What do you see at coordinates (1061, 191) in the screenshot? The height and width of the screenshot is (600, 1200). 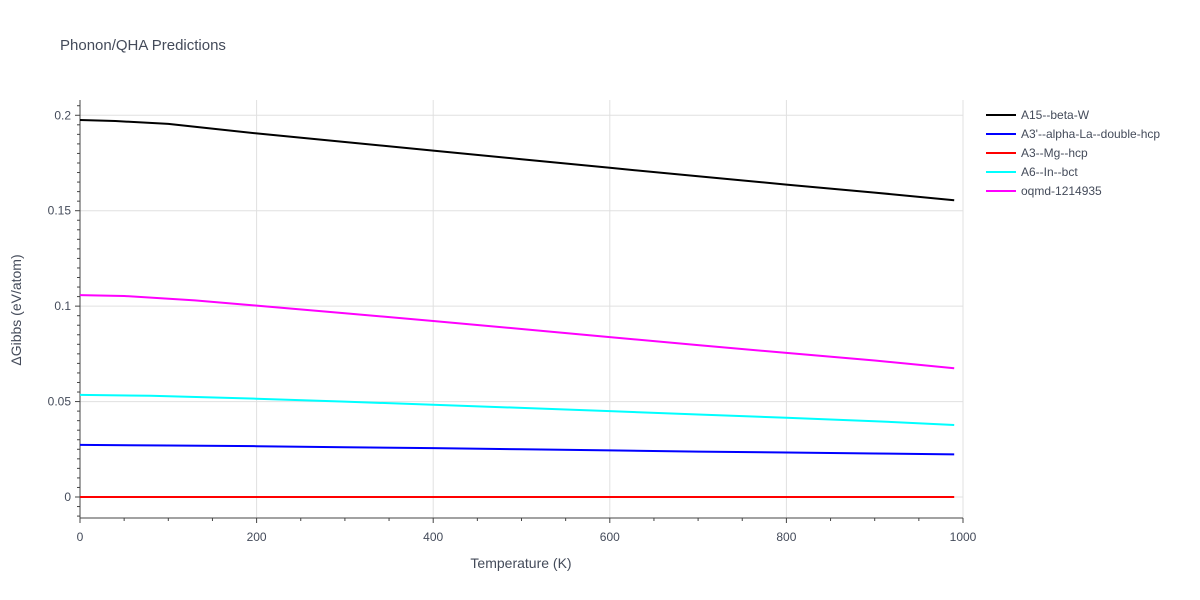 I see `legend-label: oqmd-1214935` at bounding box center [1061, 191].